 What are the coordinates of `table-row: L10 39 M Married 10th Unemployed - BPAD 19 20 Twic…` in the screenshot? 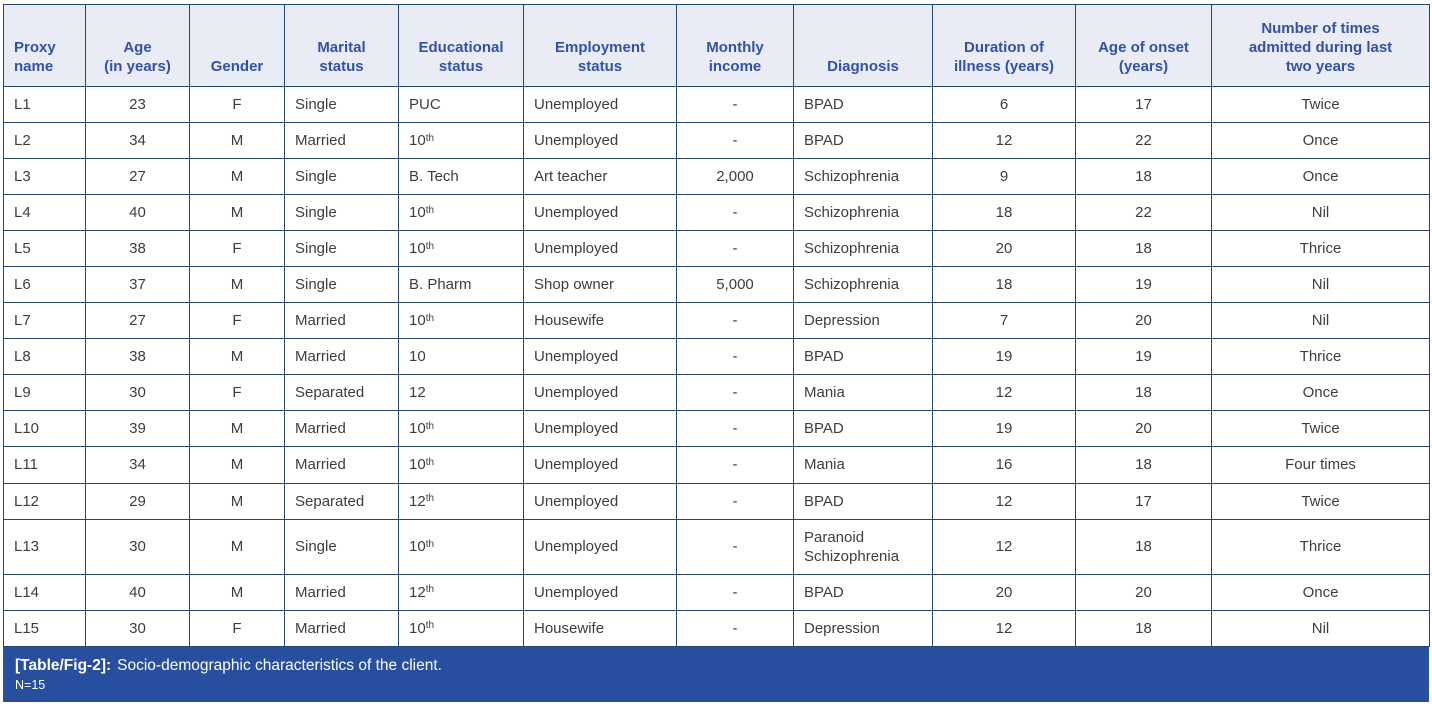 It's located at (716, 429).